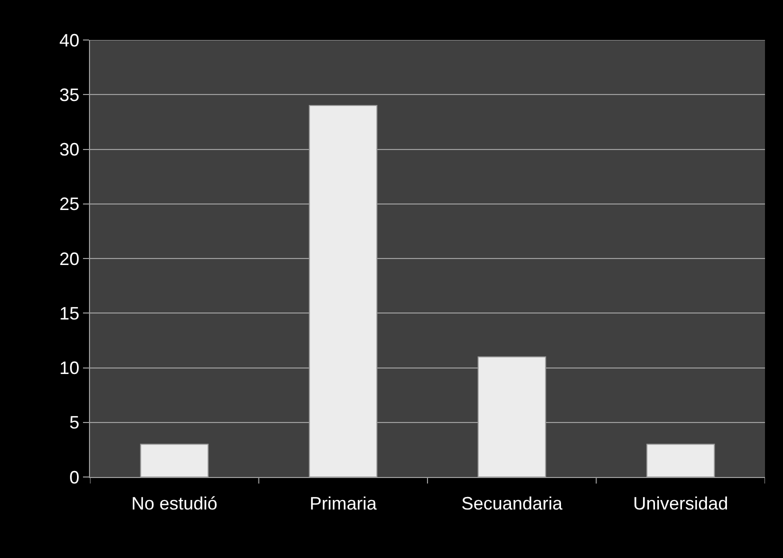  Describe the element at coordinates (680, 504) in the screenshot. I see `x-tick-label: Universidad` at that location.